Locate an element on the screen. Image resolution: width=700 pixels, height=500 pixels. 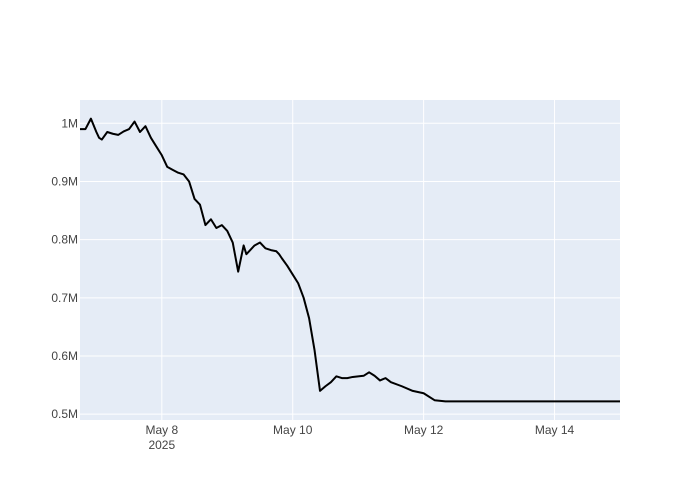
x-tick-label: May 14 is located at coordinates (555, 430).